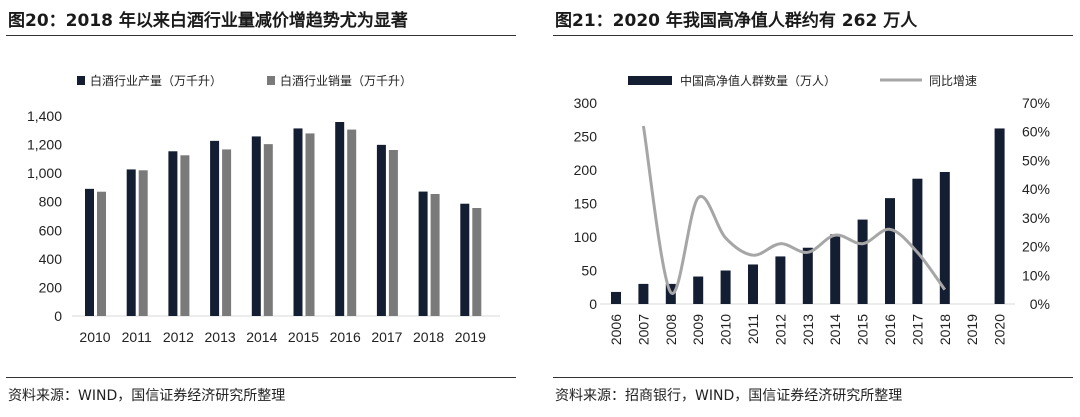 This screenshot has width=1080, height=417. What do you see at coordinates (428, 337) in the screenshot?
I see `left-x-tick-label: 2018` at bounding box center [428, 337].